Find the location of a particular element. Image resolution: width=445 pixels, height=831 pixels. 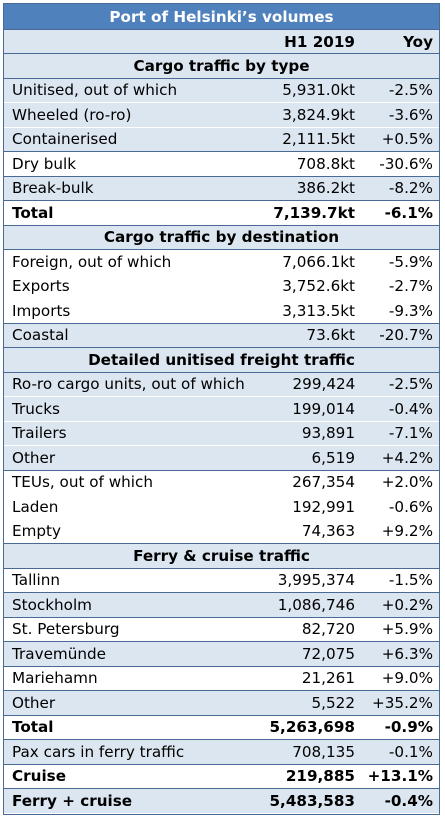

row-label: St. Petersburg is located at coordinates (66, 629).